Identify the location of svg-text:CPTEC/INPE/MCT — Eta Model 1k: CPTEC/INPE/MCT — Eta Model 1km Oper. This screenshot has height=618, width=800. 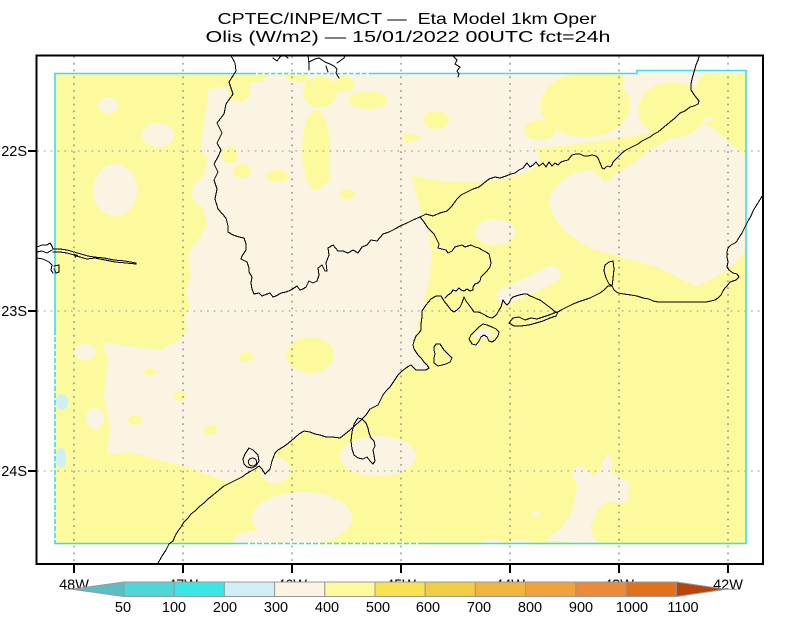
(408, 19).